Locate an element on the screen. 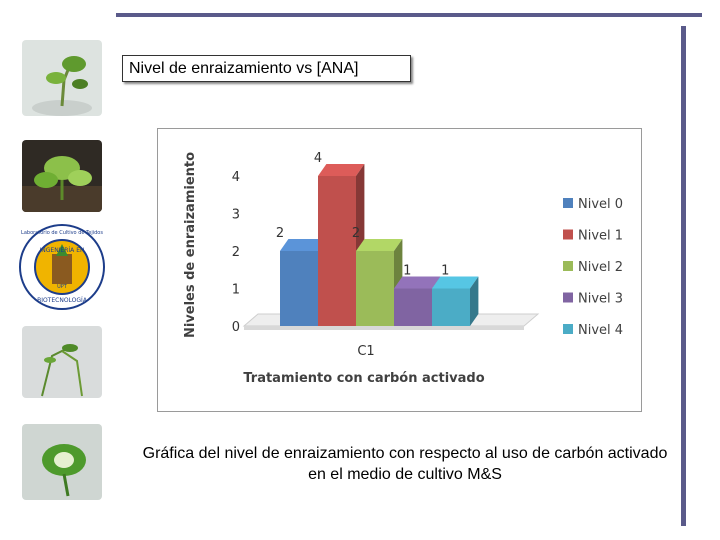  logo-sub-text: UPT is located at coordinates (62, 287).